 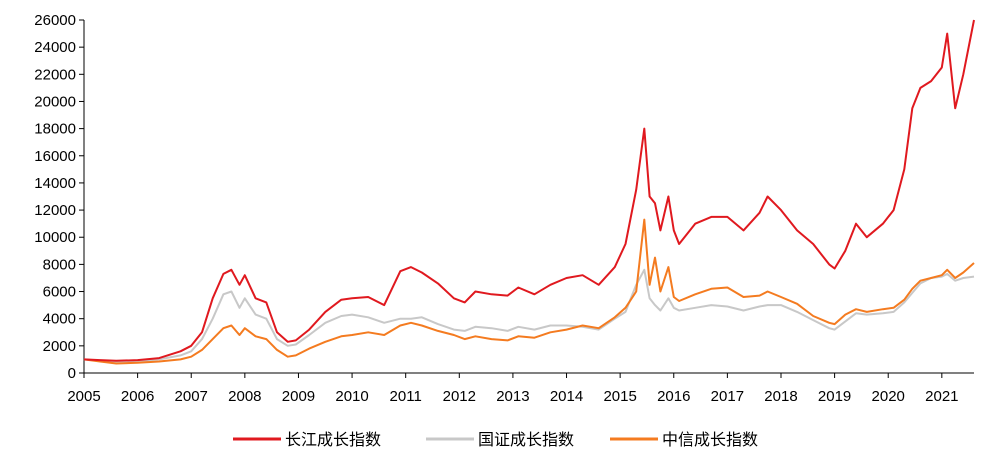 I want to click on y-tick-label: 18000, so click(x=55, y=129).